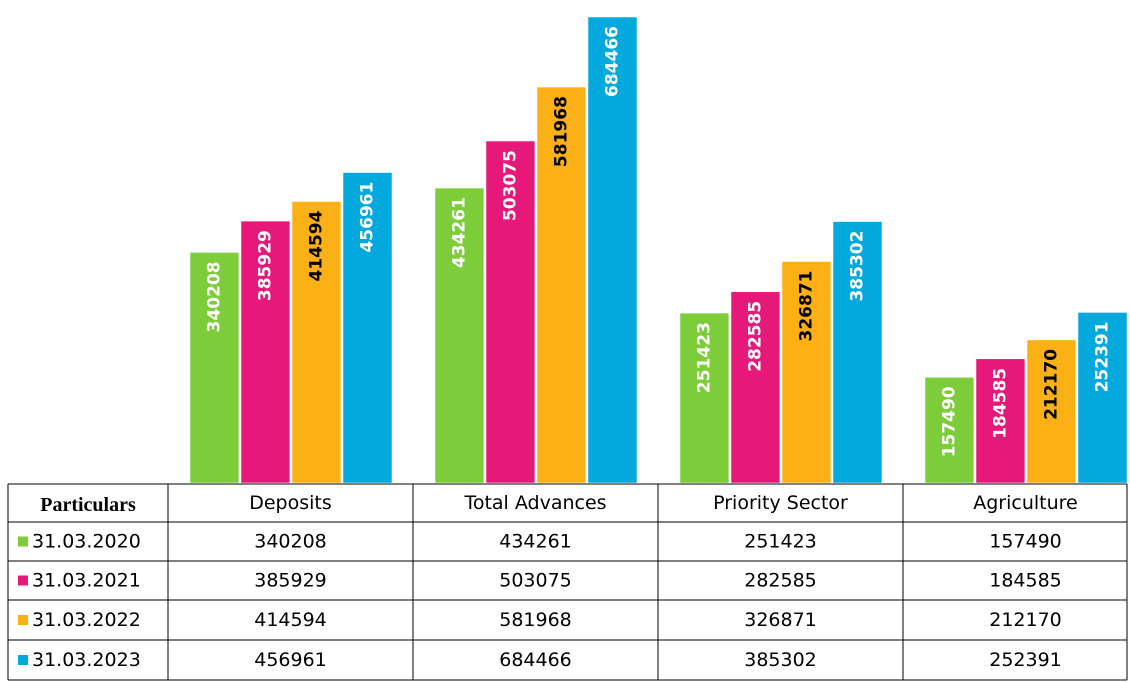  Describe the element at coordinates (368, 217) in the screenshot. I see `bar-label: 456961` at that location.